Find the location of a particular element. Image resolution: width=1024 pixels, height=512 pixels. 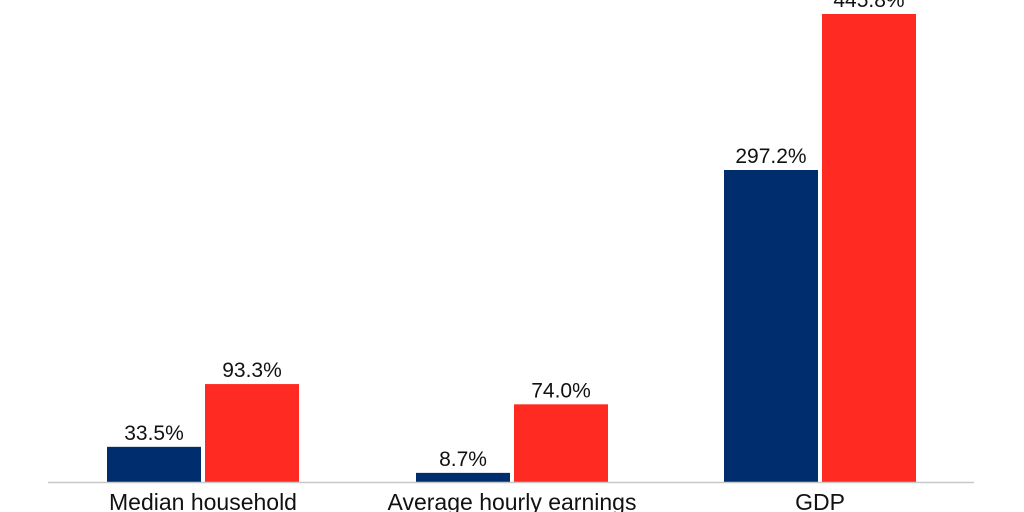

data-label: 8.7% is located at coordinates (463, 459).